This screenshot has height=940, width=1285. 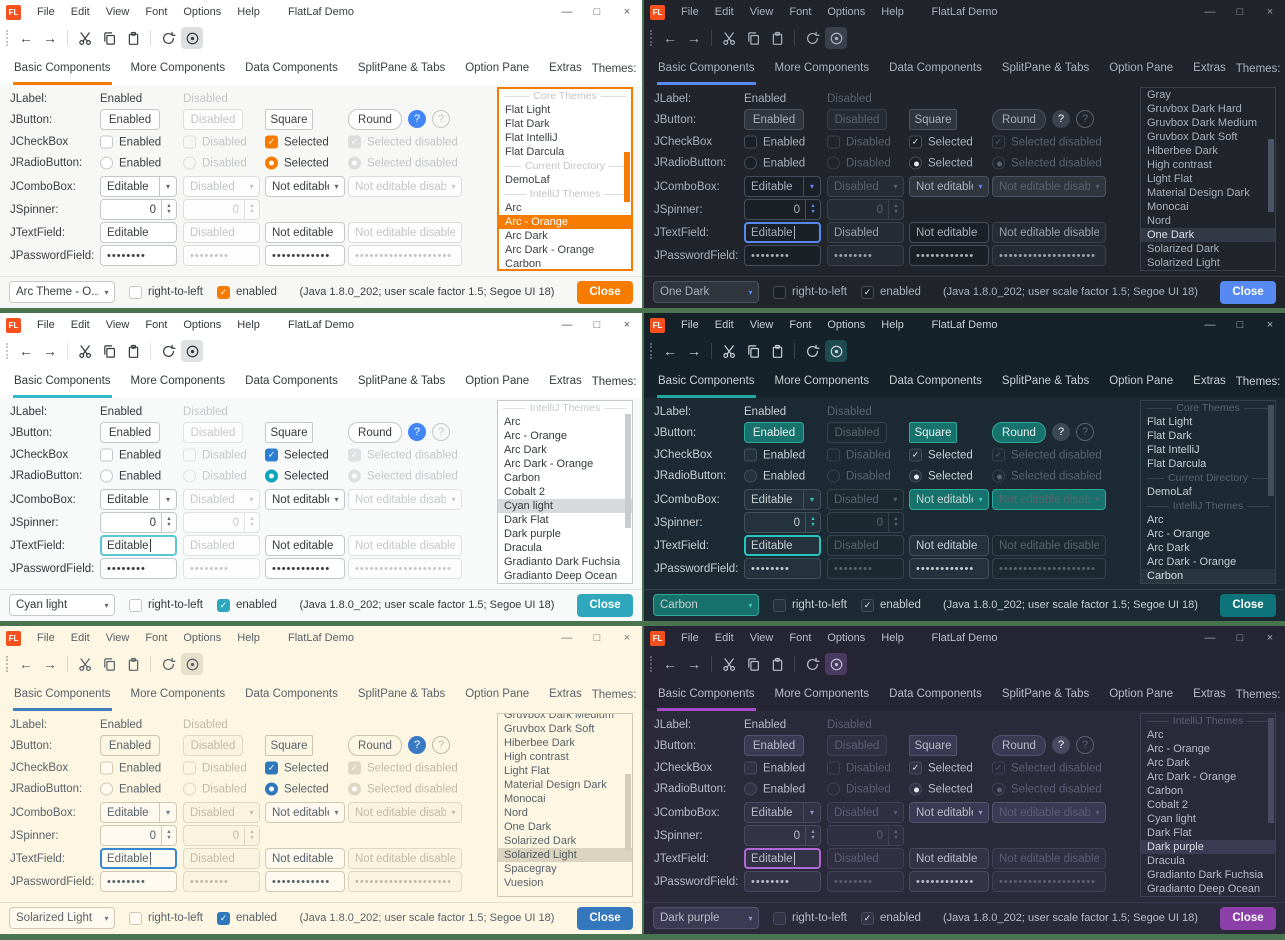 I want to click on enabled-button: Enabled, so click(x=130, y=745).